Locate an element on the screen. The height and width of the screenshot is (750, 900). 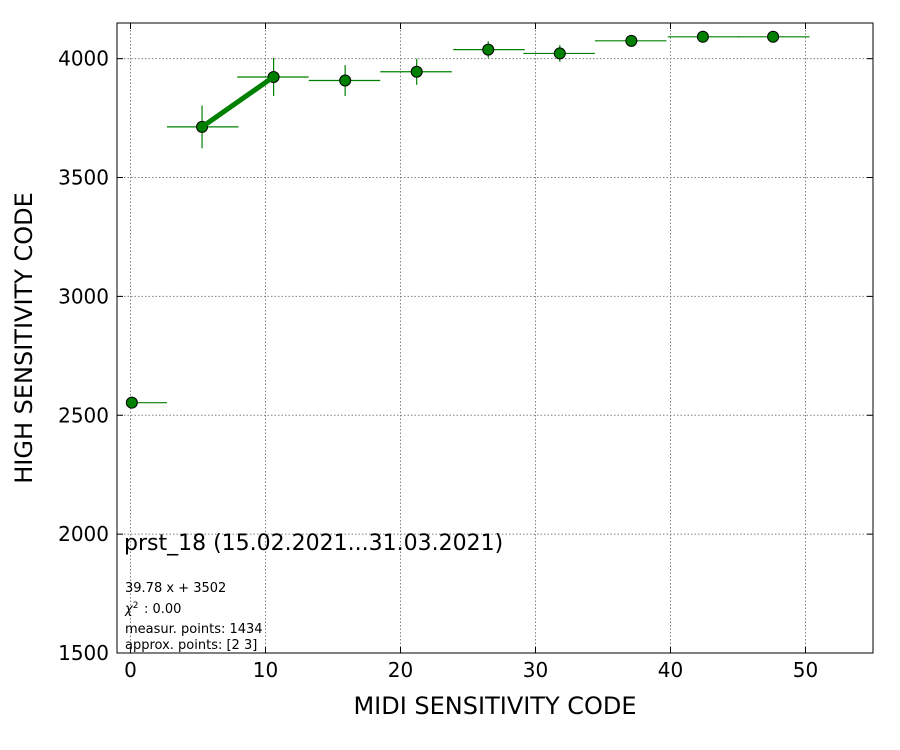
fit-line-group is located at coordinates (238, 101).